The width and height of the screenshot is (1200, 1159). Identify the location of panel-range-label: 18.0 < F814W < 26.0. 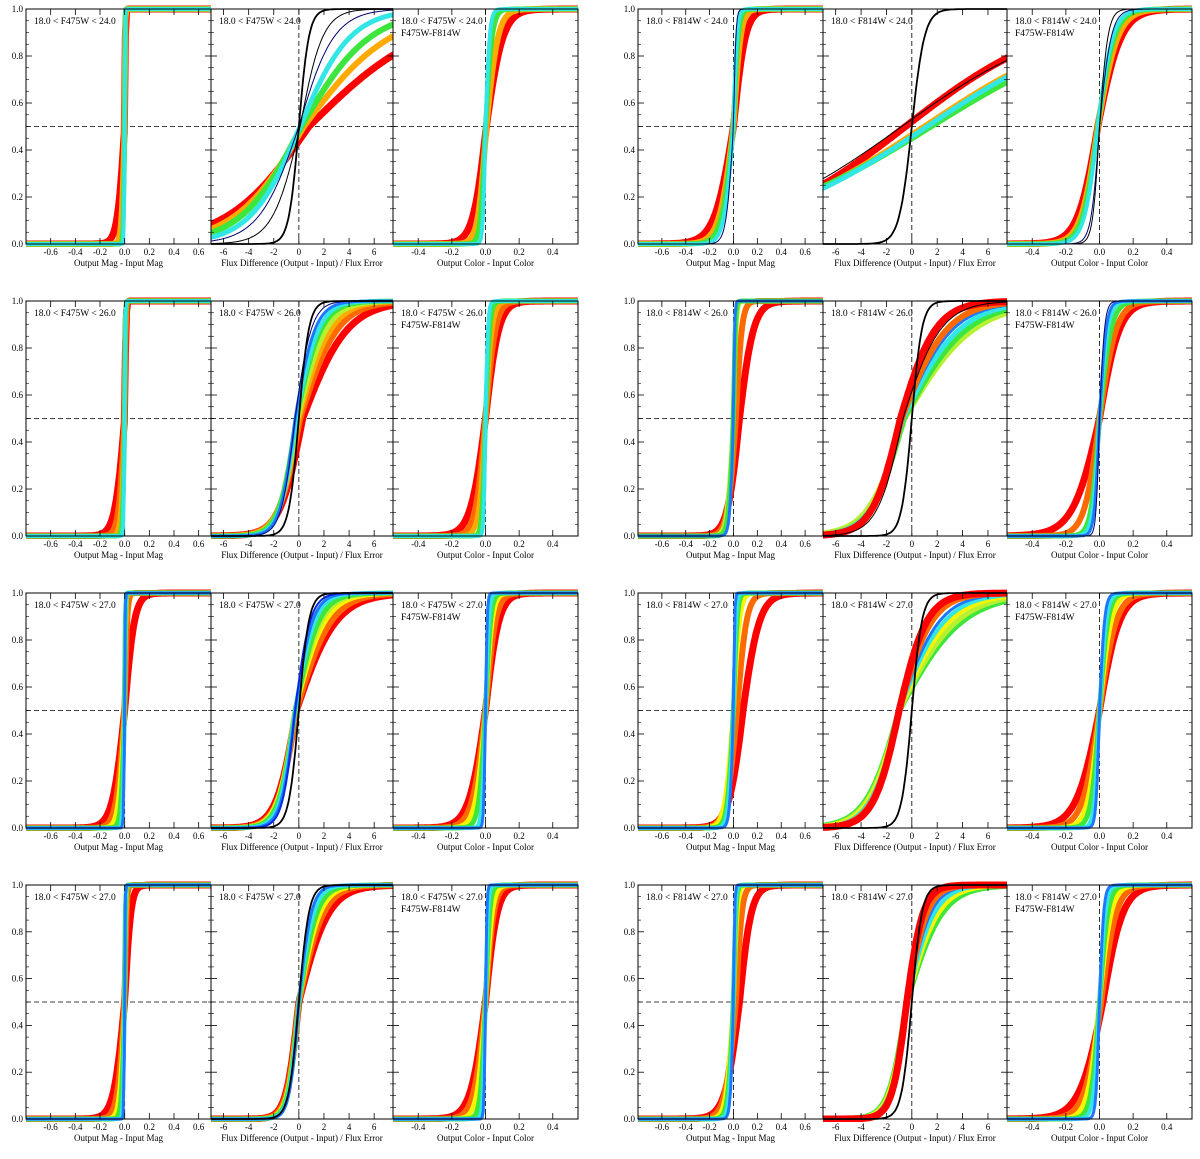
(1056, 314).